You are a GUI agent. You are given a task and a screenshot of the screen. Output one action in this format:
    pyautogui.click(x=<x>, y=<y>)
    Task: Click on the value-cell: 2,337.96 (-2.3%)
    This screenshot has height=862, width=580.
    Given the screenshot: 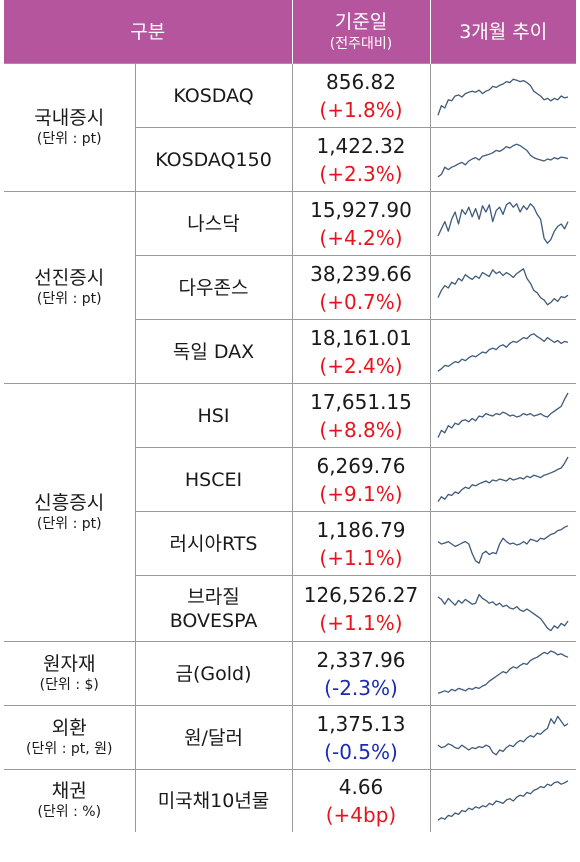 What is the action you would take?
    pyautogui.click(x=361, y=673)
    